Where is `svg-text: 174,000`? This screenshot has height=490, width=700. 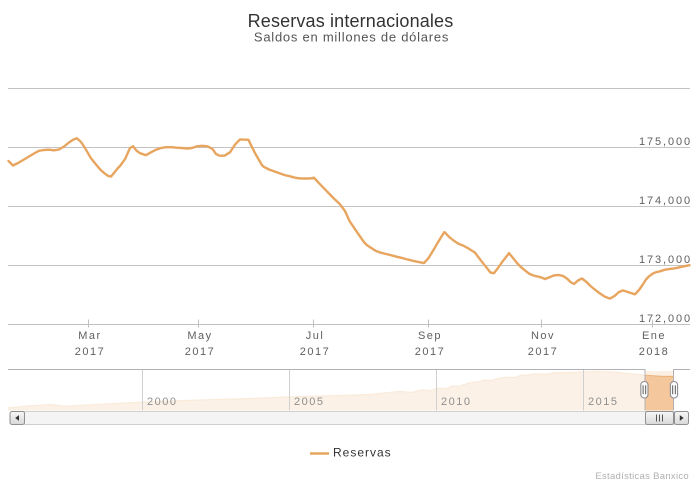 svg-text: 174,000 is located at coordinates (665, 201).